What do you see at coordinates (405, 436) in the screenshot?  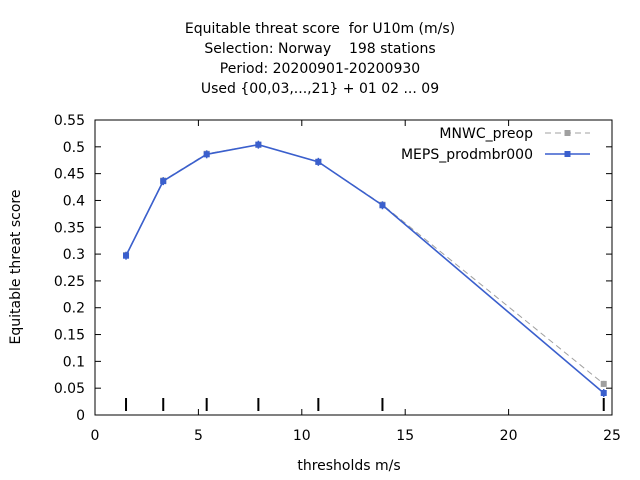 I see `x-tick-label: 15` at bounding box center [405, 436].